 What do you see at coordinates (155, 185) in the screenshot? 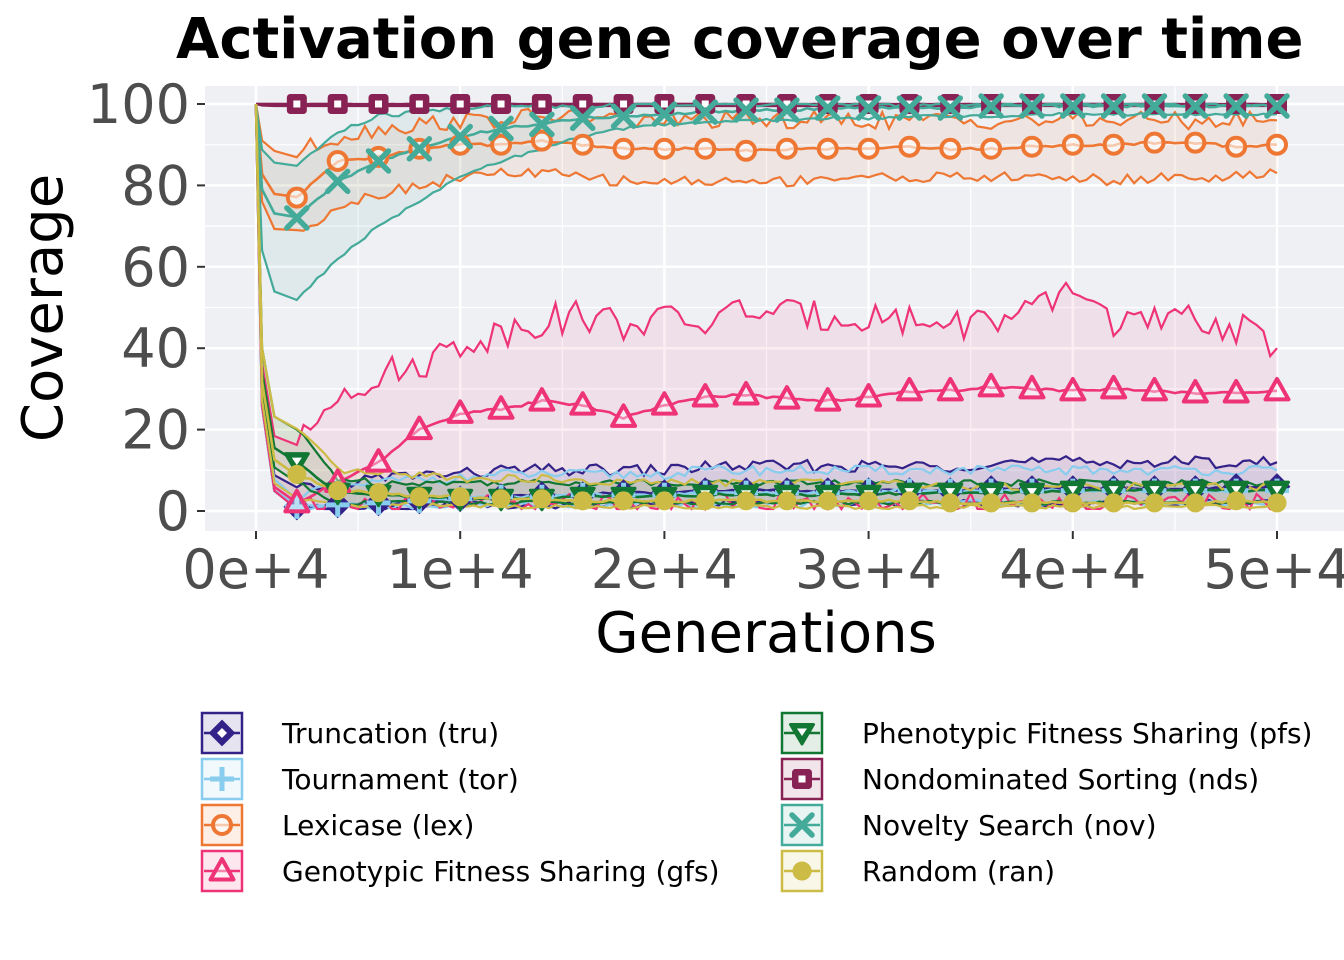
I see `y-tick-label: 80` at bounding box center [155, 185].